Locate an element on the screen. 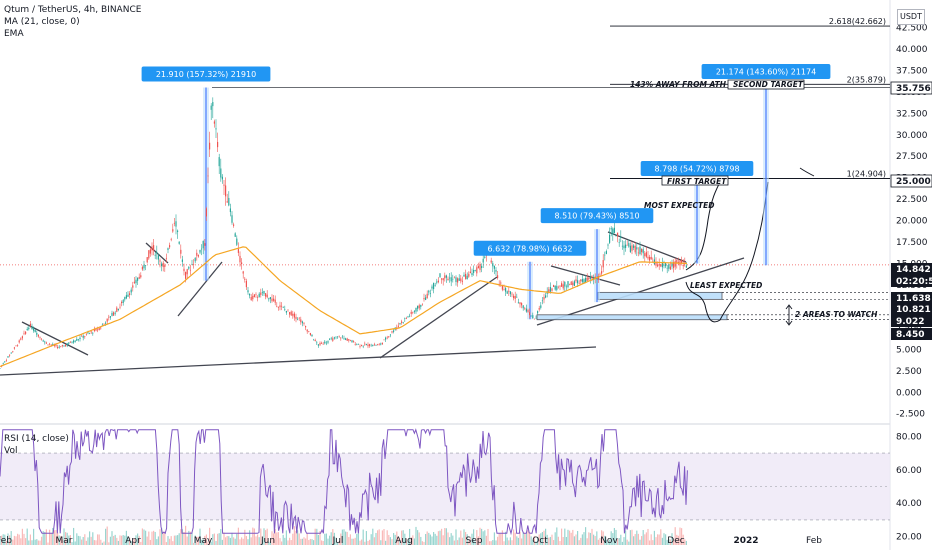 This screenshot has height=550, width=932. ema-indicator-label: EMA is located at coordinates (14, 34).